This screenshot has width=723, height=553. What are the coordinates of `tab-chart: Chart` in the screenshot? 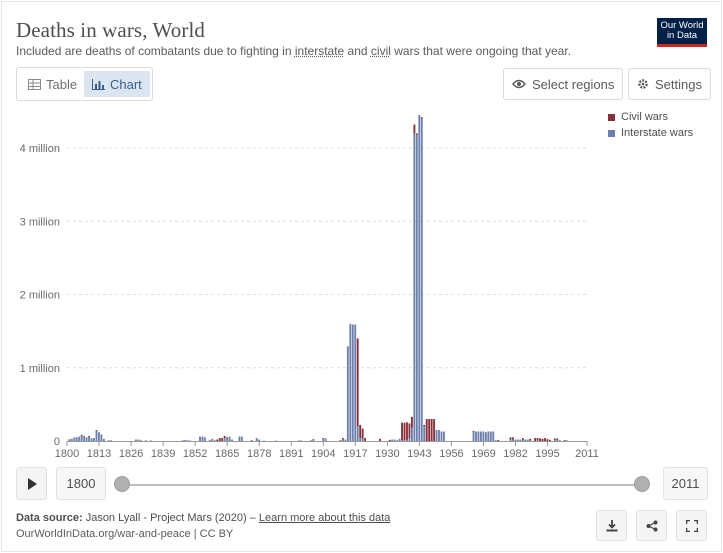 It's located at (117, 84).